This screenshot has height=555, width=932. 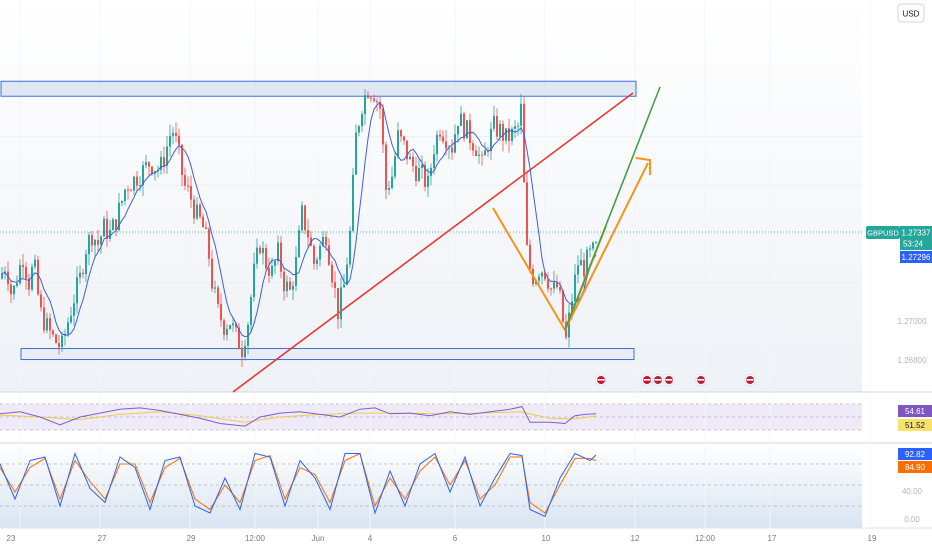 I want to click on x-tick-label: 29, so click(x=191, y=538).